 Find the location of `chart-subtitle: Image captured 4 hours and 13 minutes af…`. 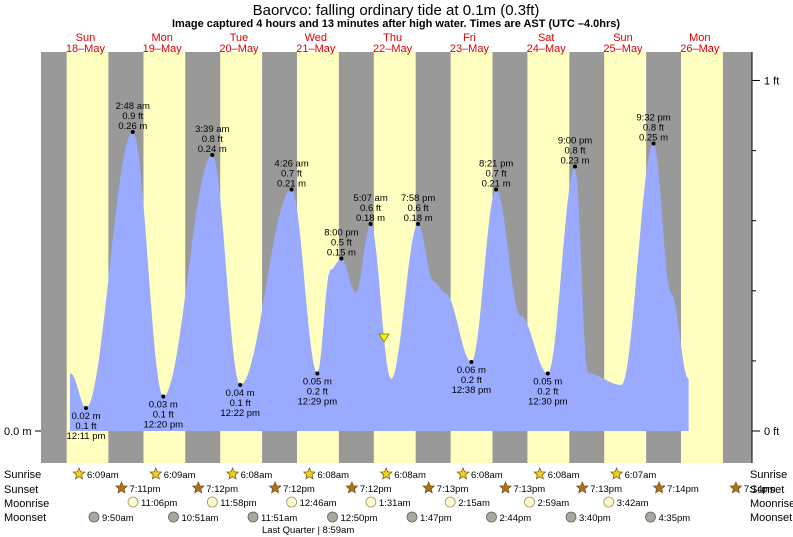

chart-subtitle: Image captured 4 hours and 13 minutes af… is located at coordinates (396, 24).